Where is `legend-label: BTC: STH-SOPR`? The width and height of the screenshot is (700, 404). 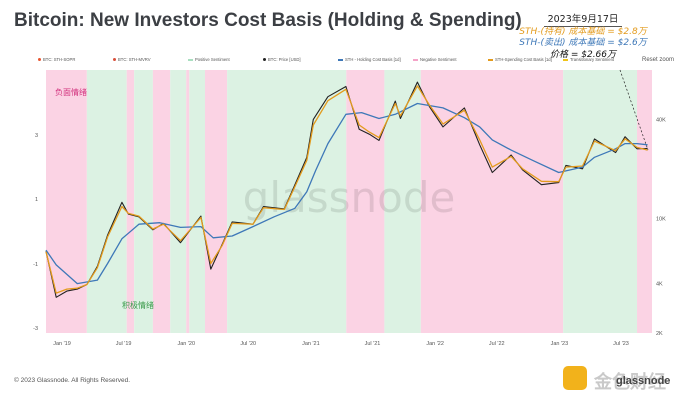 legend-label: BTC: STH-SOPR is located at coordinates (59, 59).